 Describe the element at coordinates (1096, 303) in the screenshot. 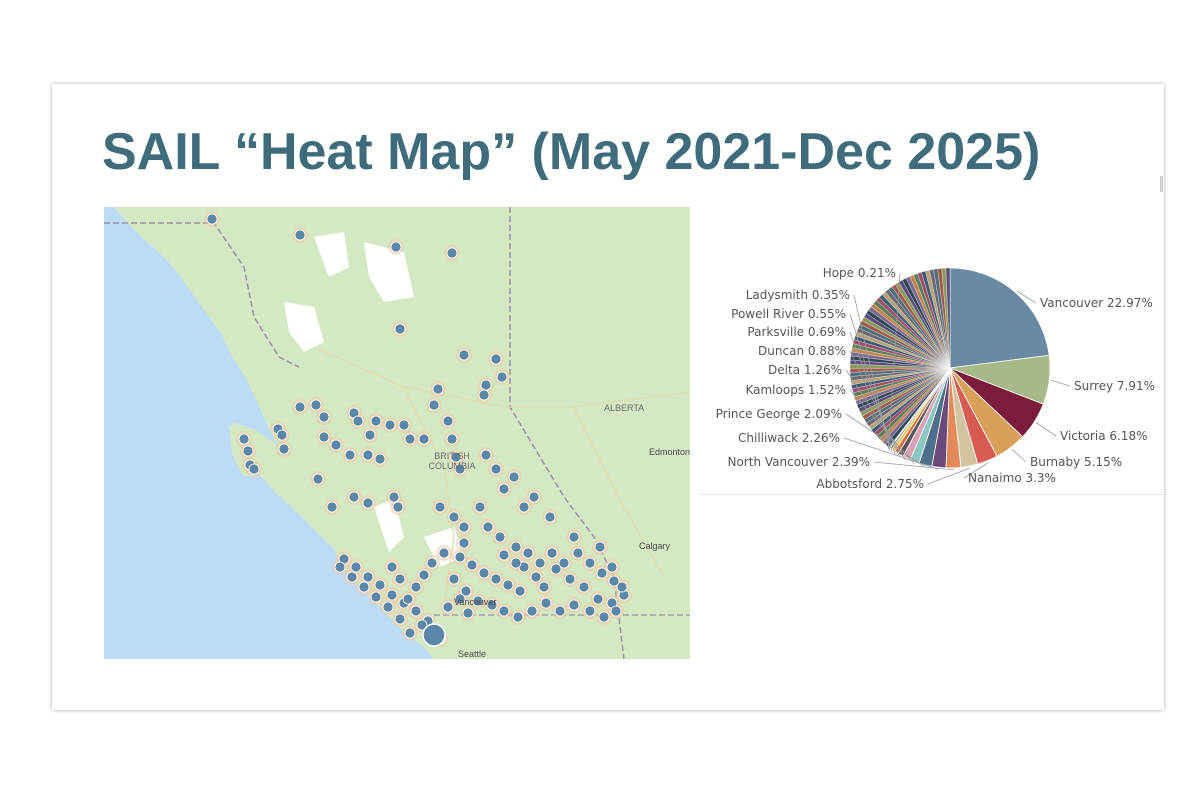

I see `pie-label-vancouver: Vancouver 22.97%` at that location.